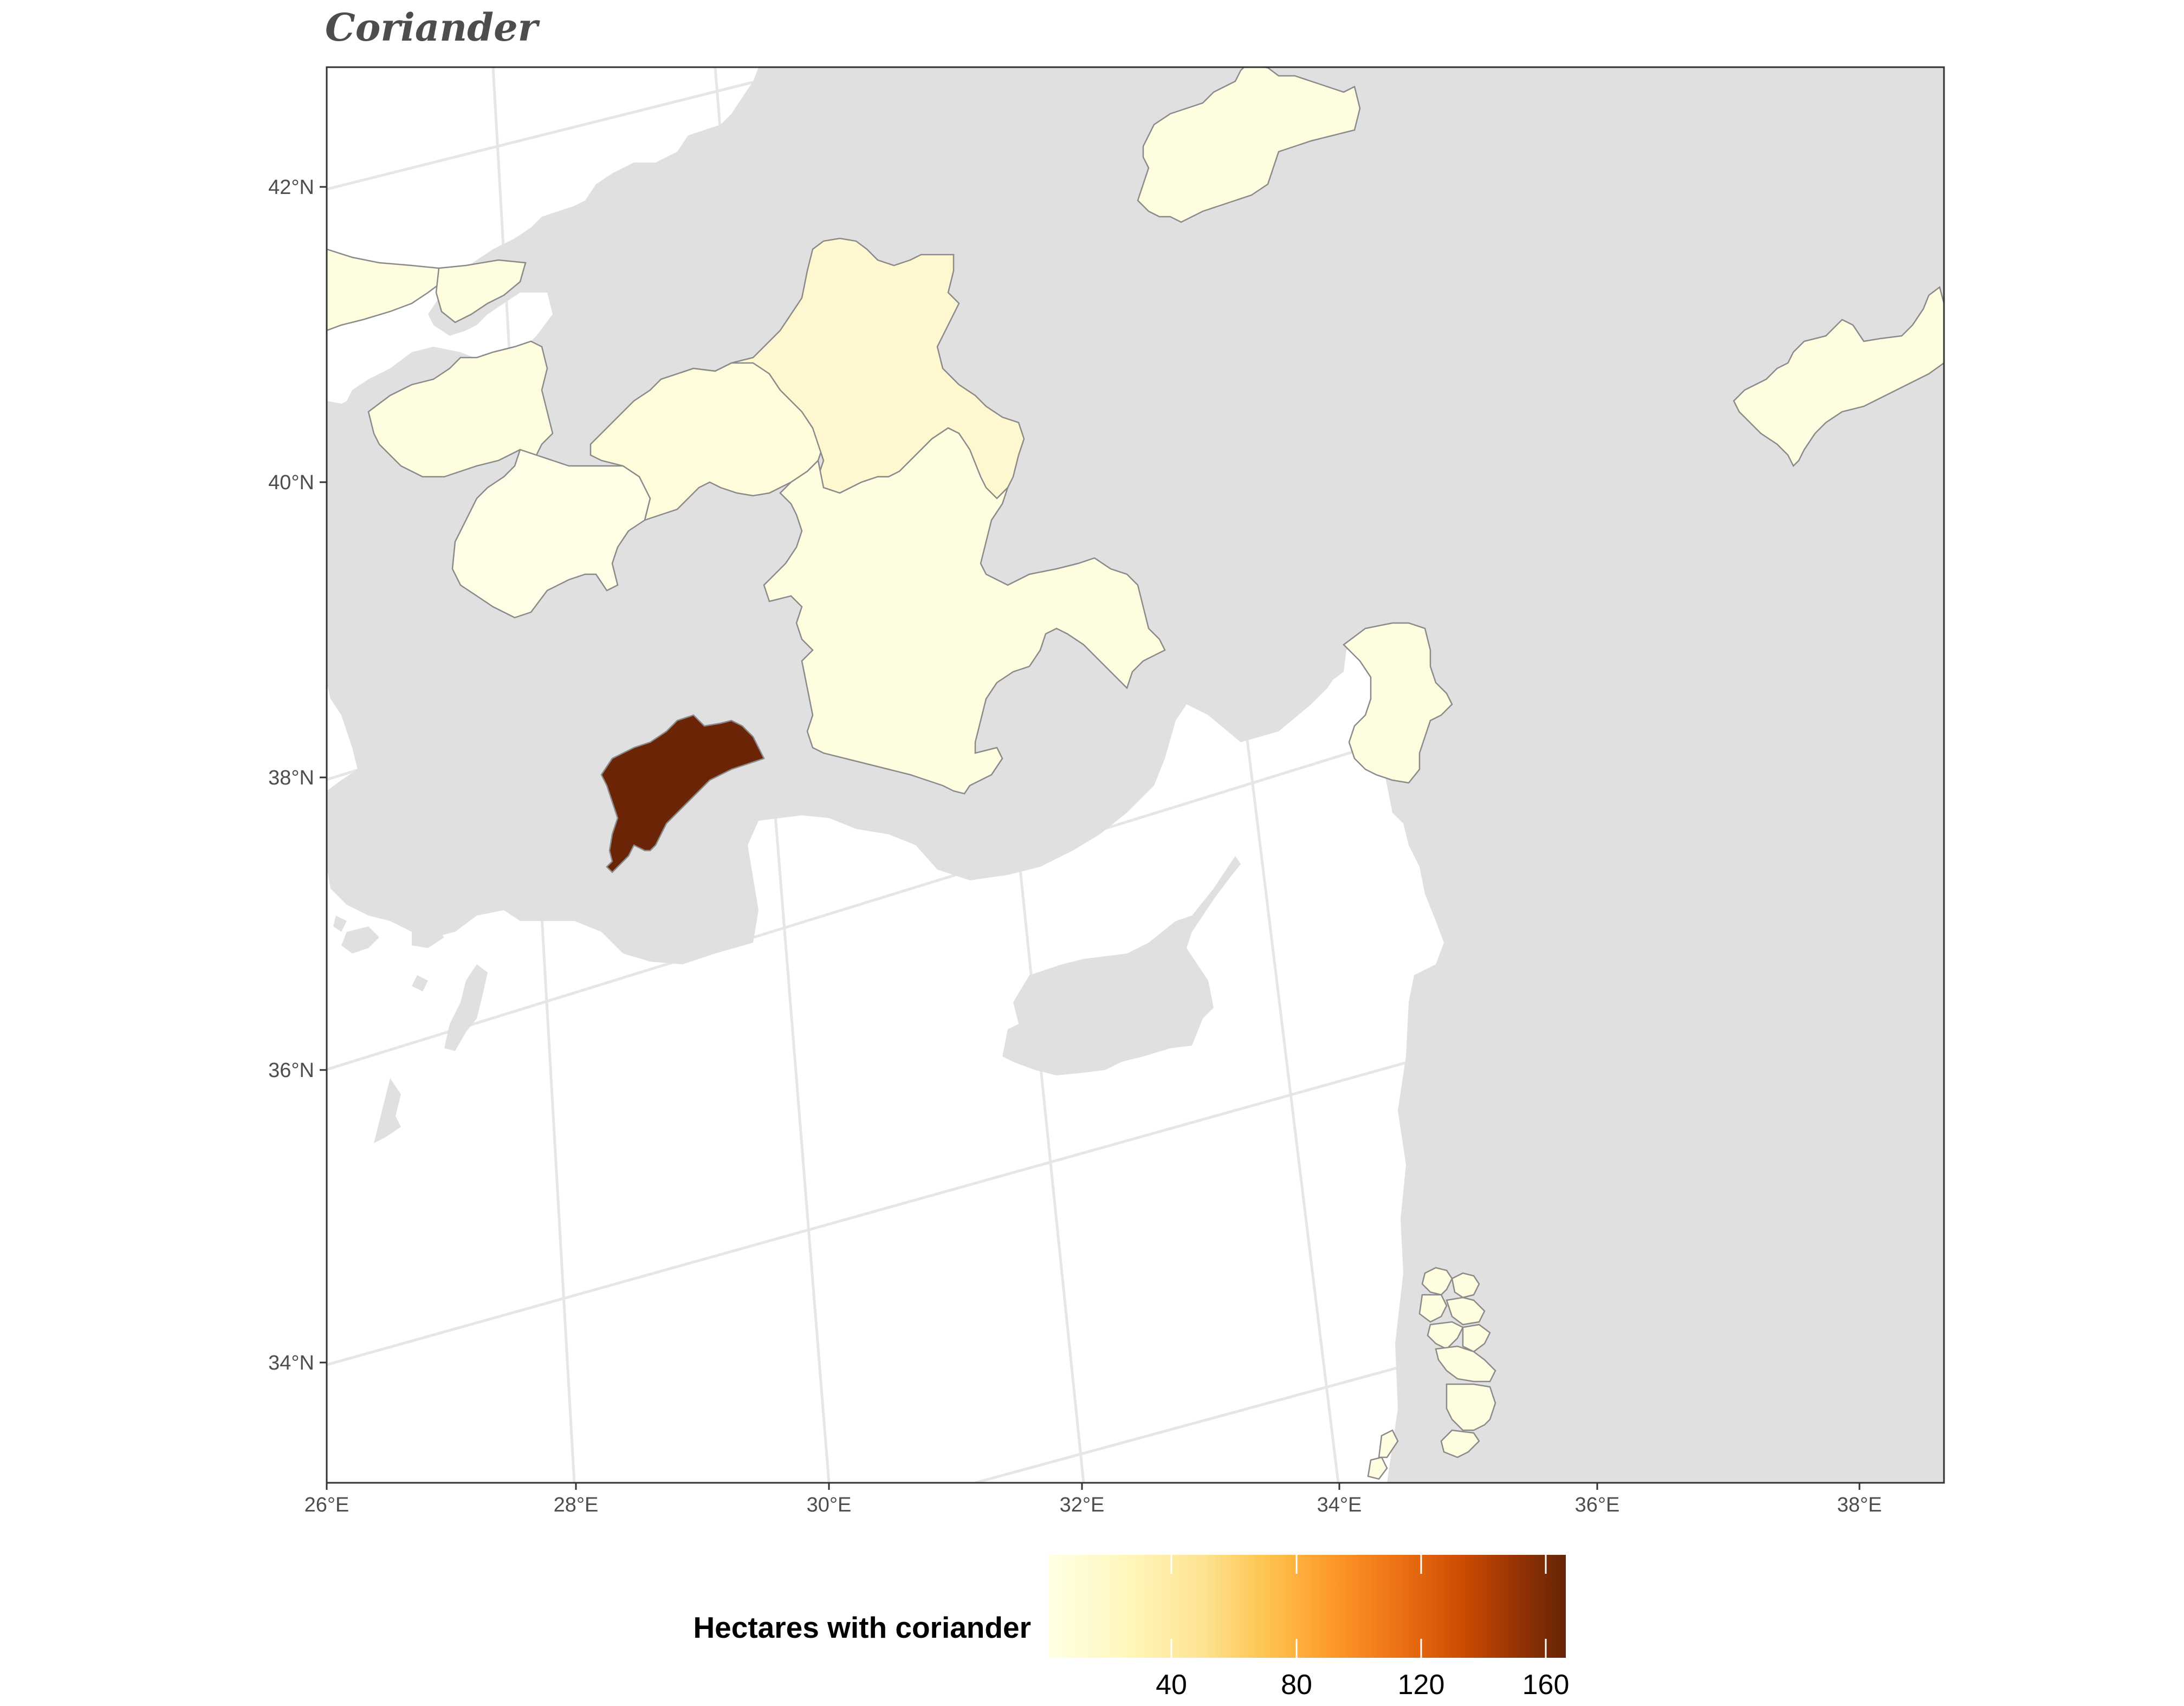  I want to click on y-tick-label: 42°N, so click(291, 187).